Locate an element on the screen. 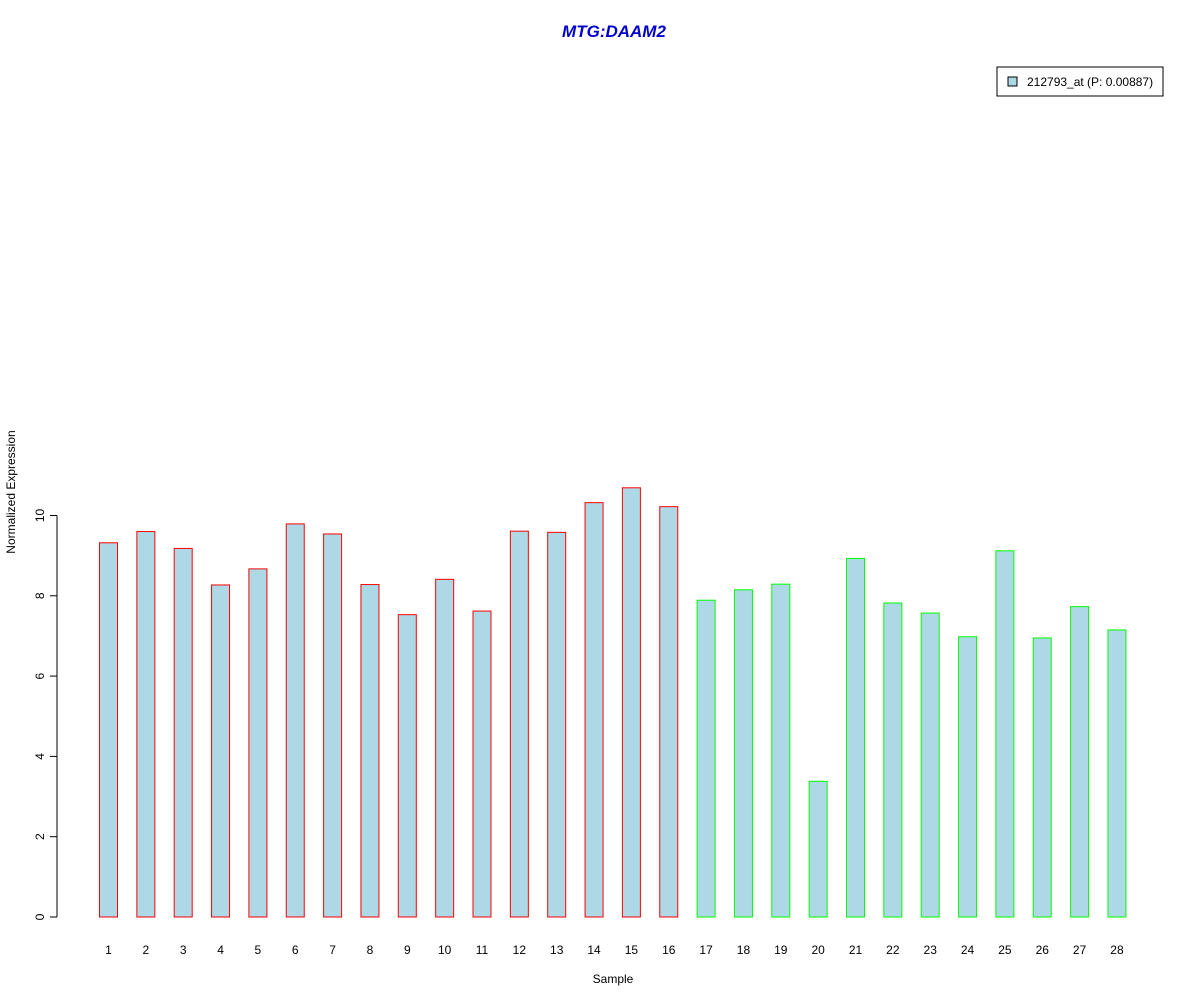 This screenshot has width=1200, height=1000. x-tick-label: 12 is located at coordinates (520, 950).